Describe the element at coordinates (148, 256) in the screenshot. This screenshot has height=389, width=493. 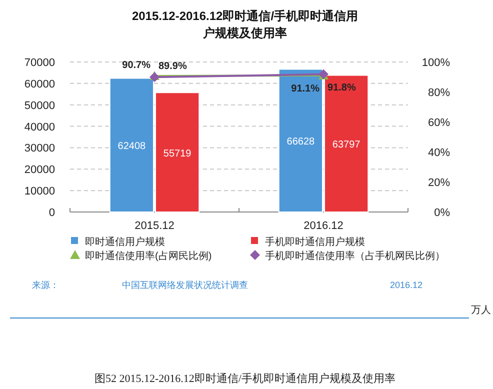
I see `legend-label: 即时通信使用率(占网民比例)` at that location.